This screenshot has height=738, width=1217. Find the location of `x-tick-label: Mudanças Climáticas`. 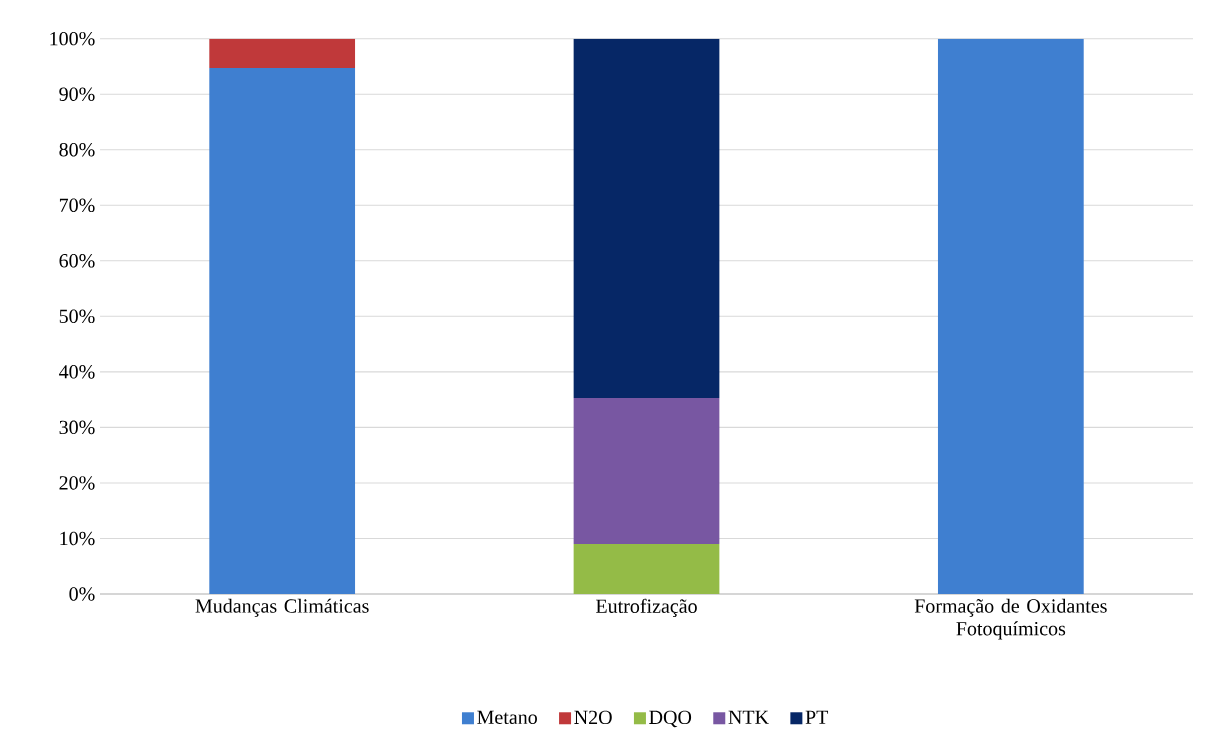

x-tick-label: Mudanças Climáticas is located at coordinates (282, 607).